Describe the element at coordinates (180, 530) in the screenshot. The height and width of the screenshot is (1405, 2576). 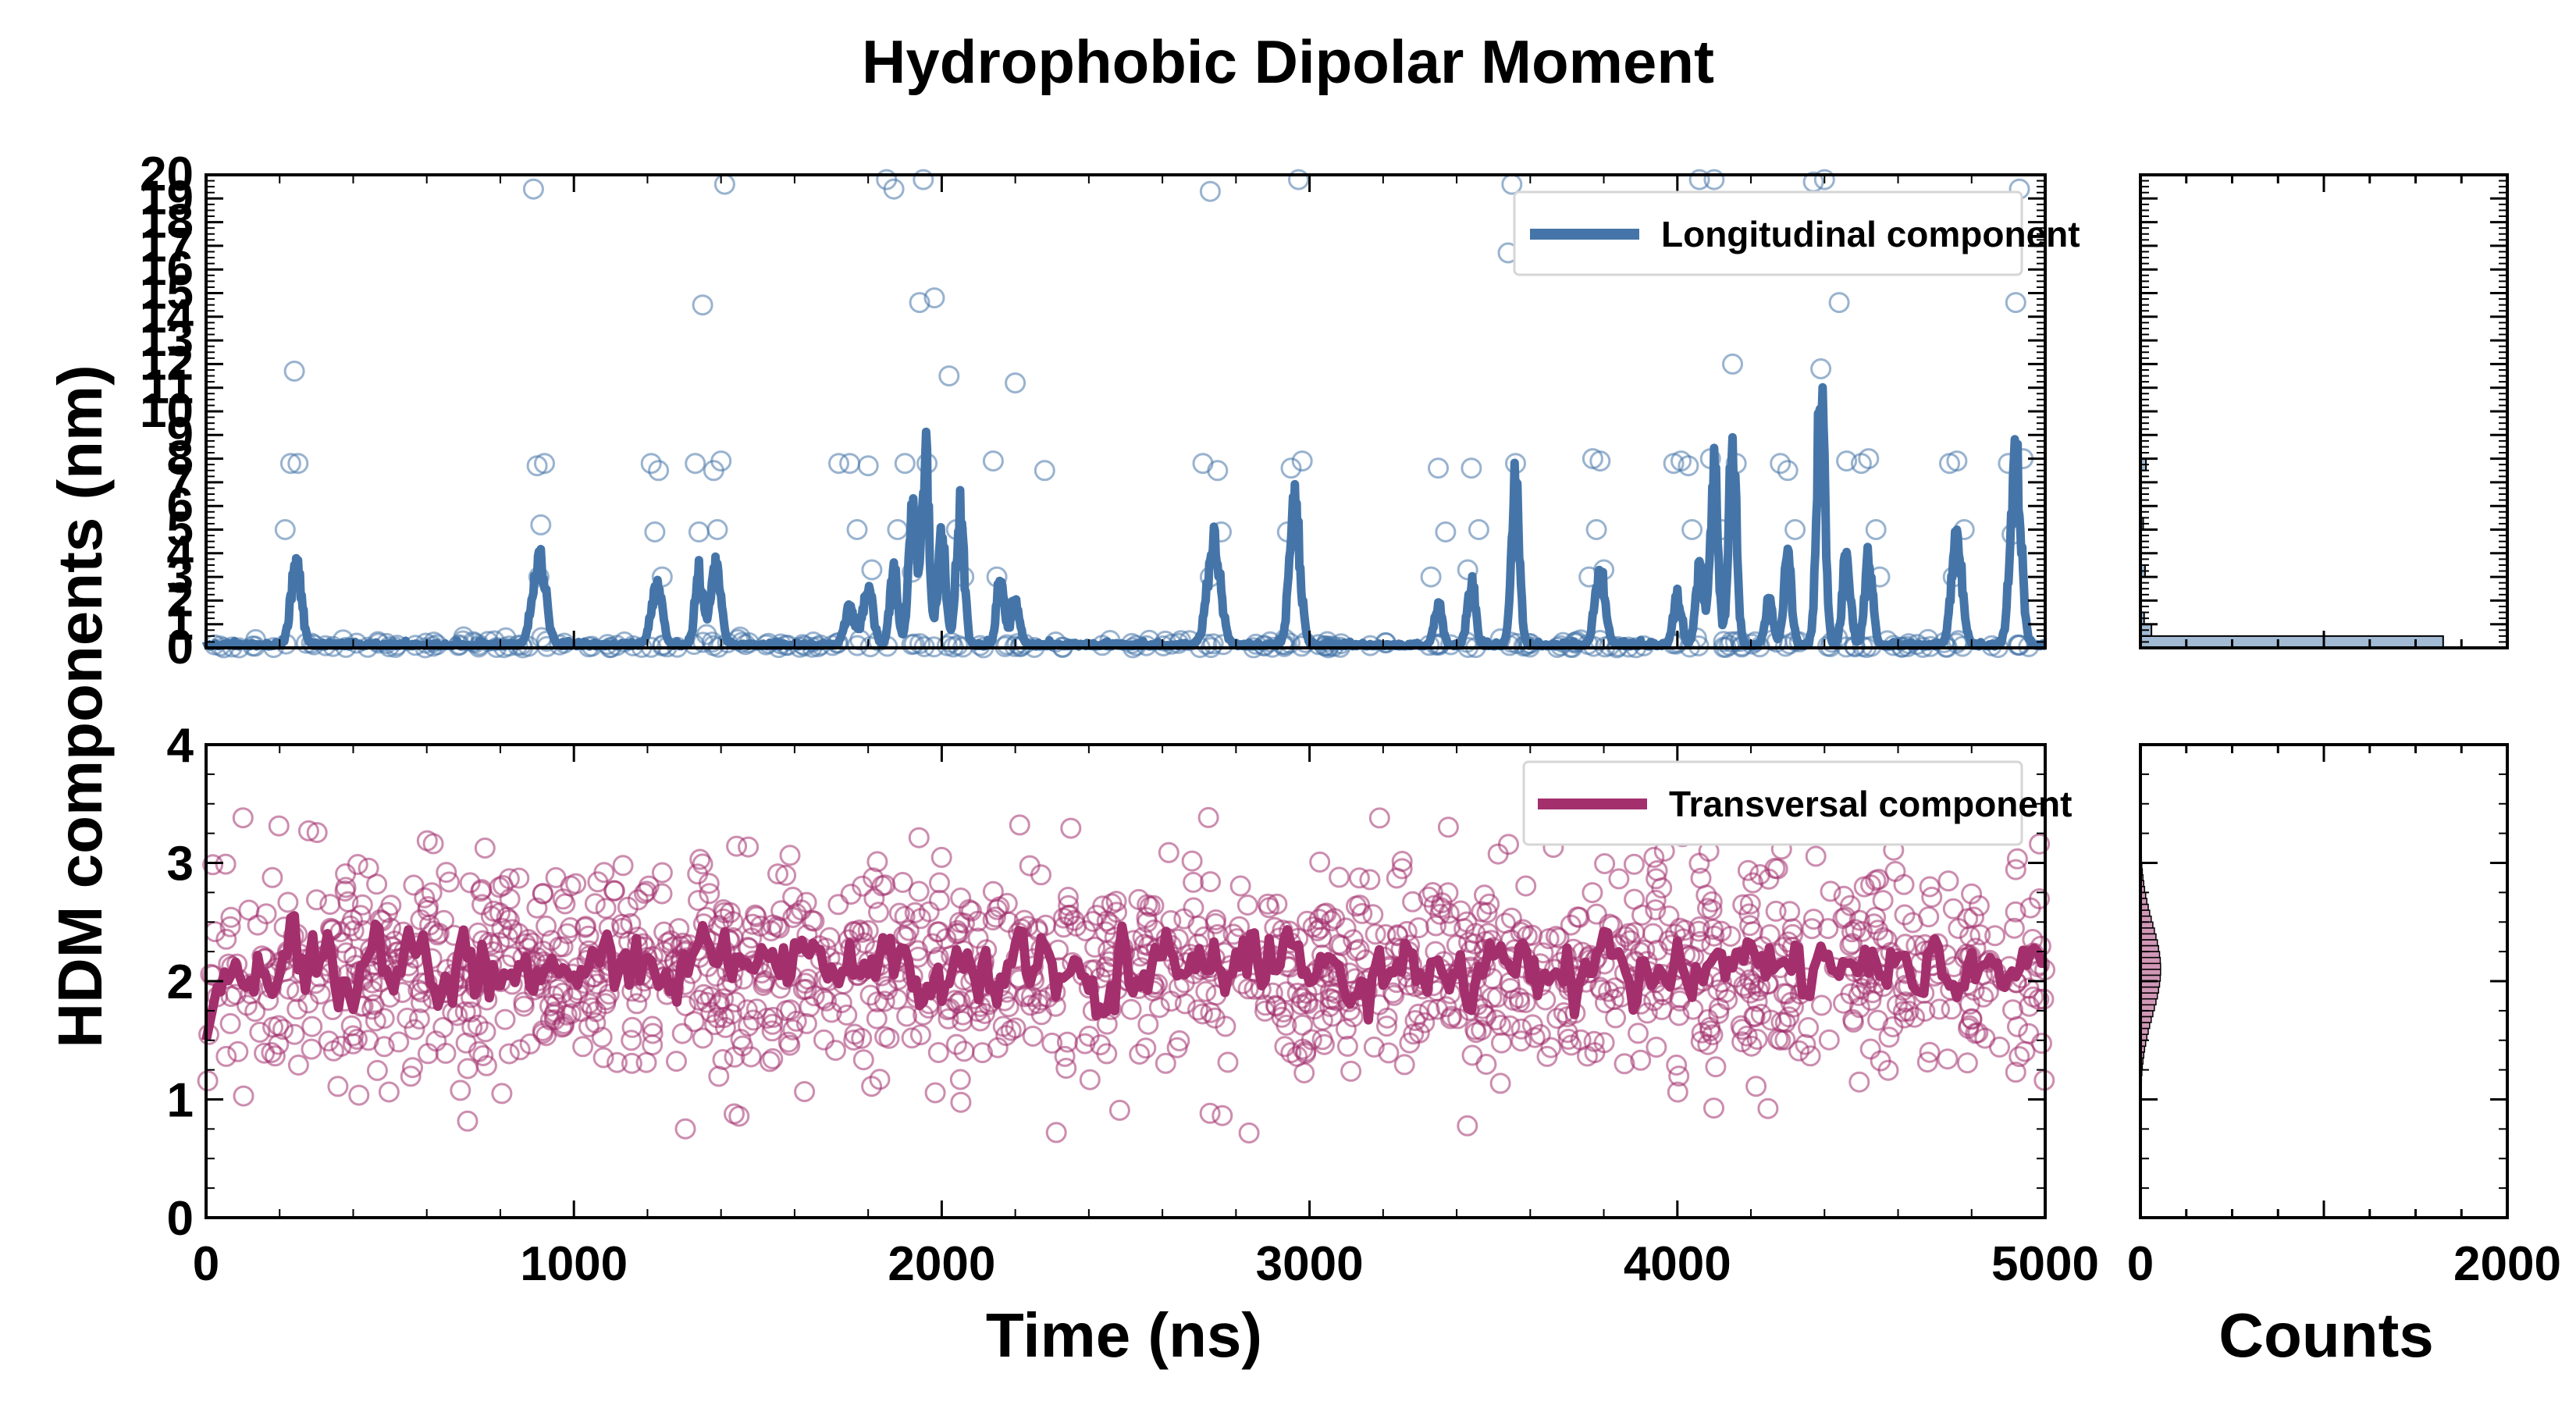
I see `y-tick-label: 5` at that location.